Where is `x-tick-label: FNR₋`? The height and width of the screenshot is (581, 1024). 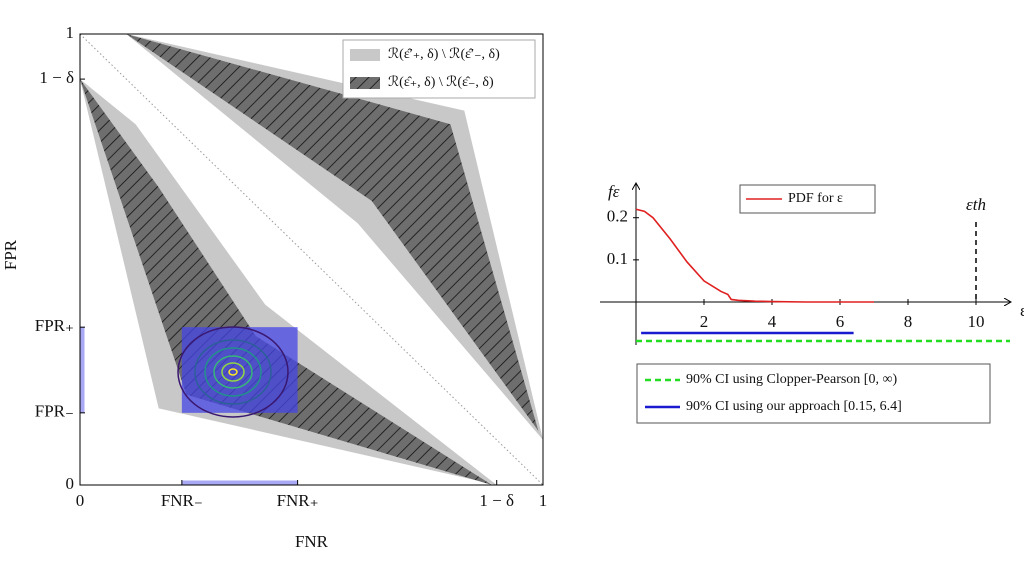 x-tick-label: FNR₋ is located at coordinates (182, 500).